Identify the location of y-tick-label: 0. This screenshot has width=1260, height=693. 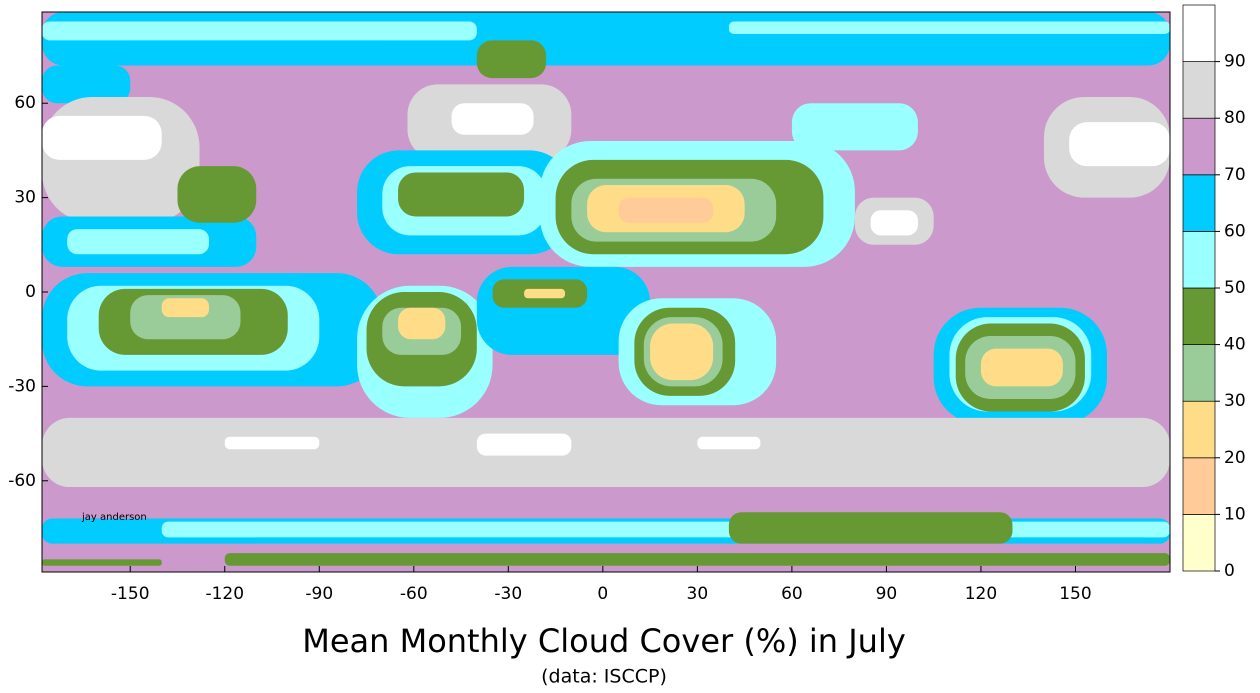
(30, 292).